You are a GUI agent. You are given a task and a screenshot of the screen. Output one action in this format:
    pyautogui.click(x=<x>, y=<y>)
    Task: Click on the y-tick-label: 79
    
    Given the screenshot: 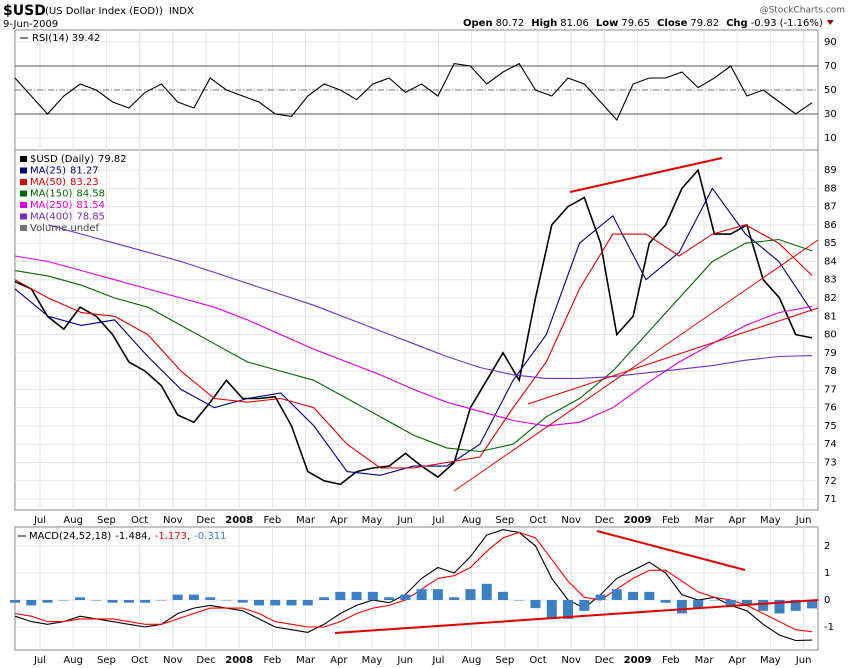 What is the action you would take?
    pyautogui.click(x=830, y=353)
    